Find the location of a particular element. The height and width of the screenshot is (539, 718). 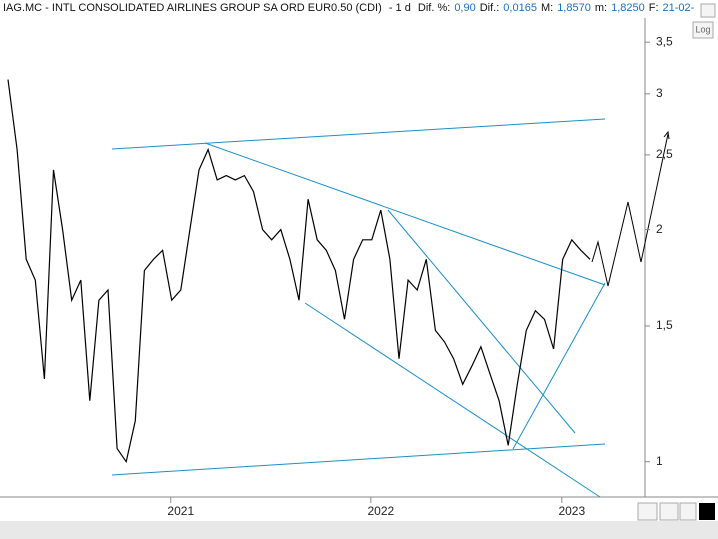

stat-value: 1,8570 is located at coordinates (574, 8).